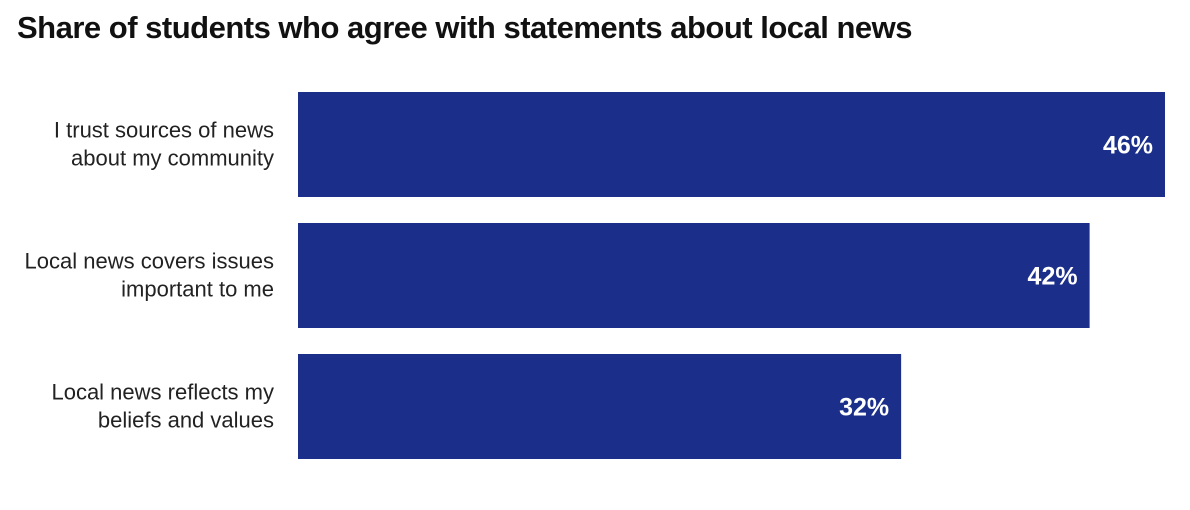 The image size is (1190, 510). What do you see at coordinates (1053, 277) in the screenshot?
I see `value-label-2: 42%` at bounding box center [1053, 277].